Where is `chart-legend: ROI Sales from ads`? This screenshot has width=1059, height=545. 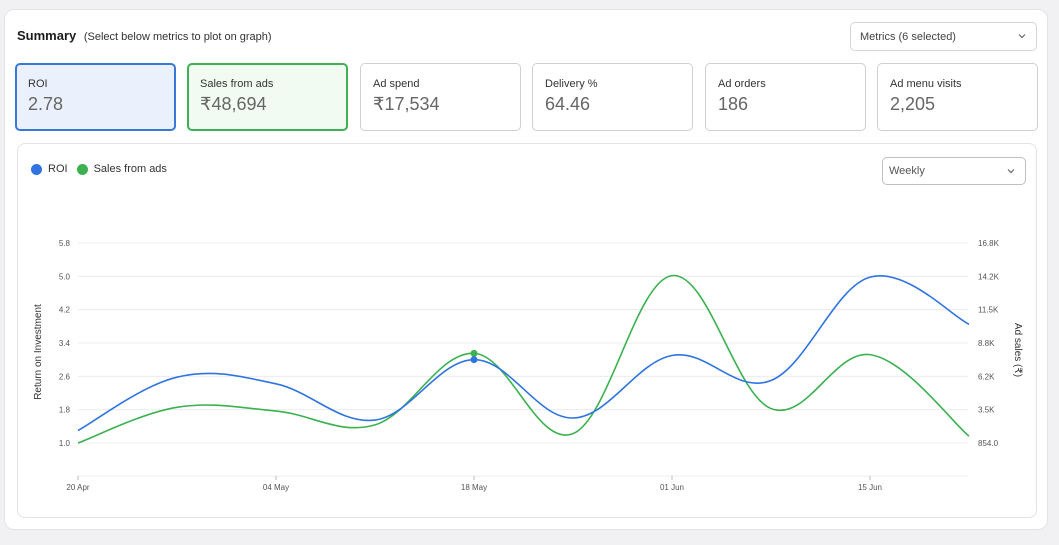
chart-legend: ROI Sales from ads is located at coordinates (103, 169).